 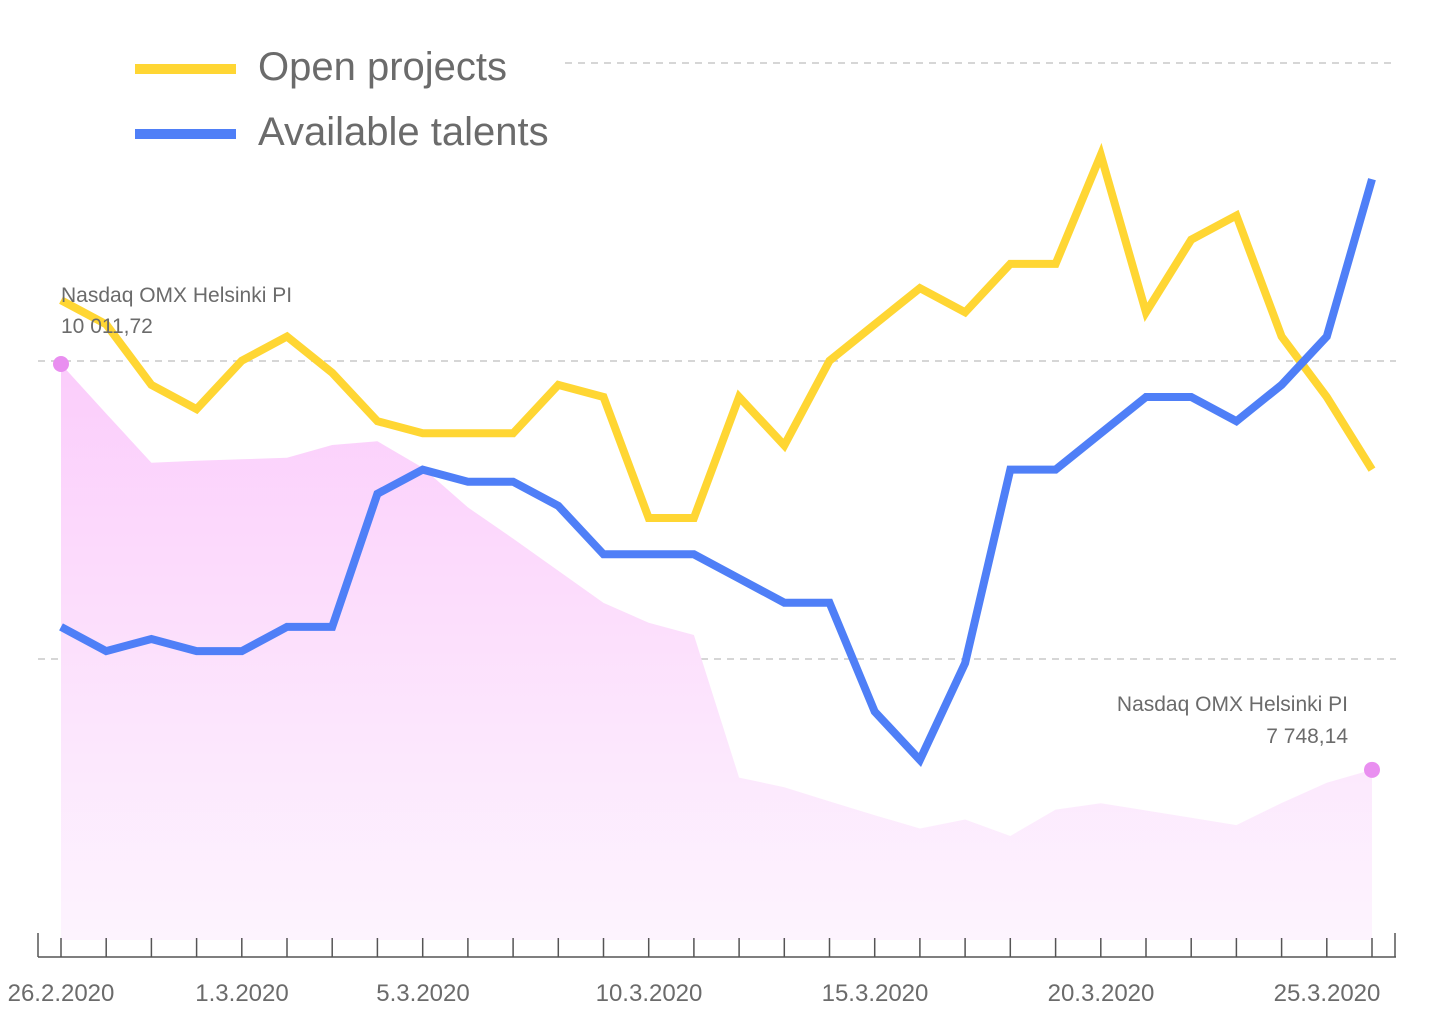 What do you see at coordinates (241, 993) in the screenshot?
I see `tick-label: 1.3.2020` at bounding box center [241, 993].